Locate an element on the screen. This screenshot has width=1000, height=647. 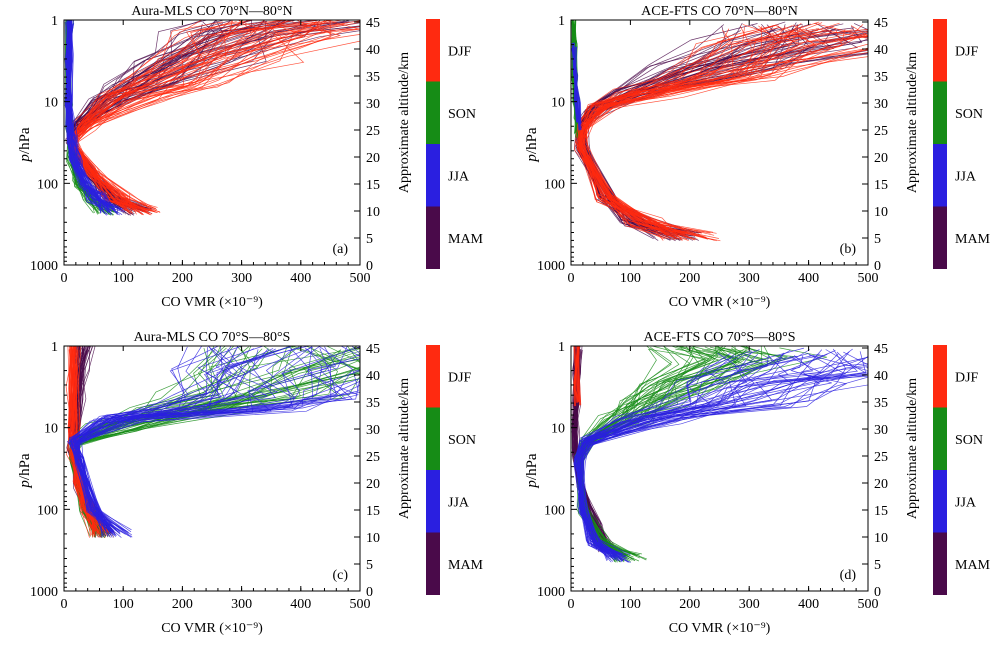
chart-title: Aura-MLS CO 70°N—80°N is located at coordinates (211, 11).